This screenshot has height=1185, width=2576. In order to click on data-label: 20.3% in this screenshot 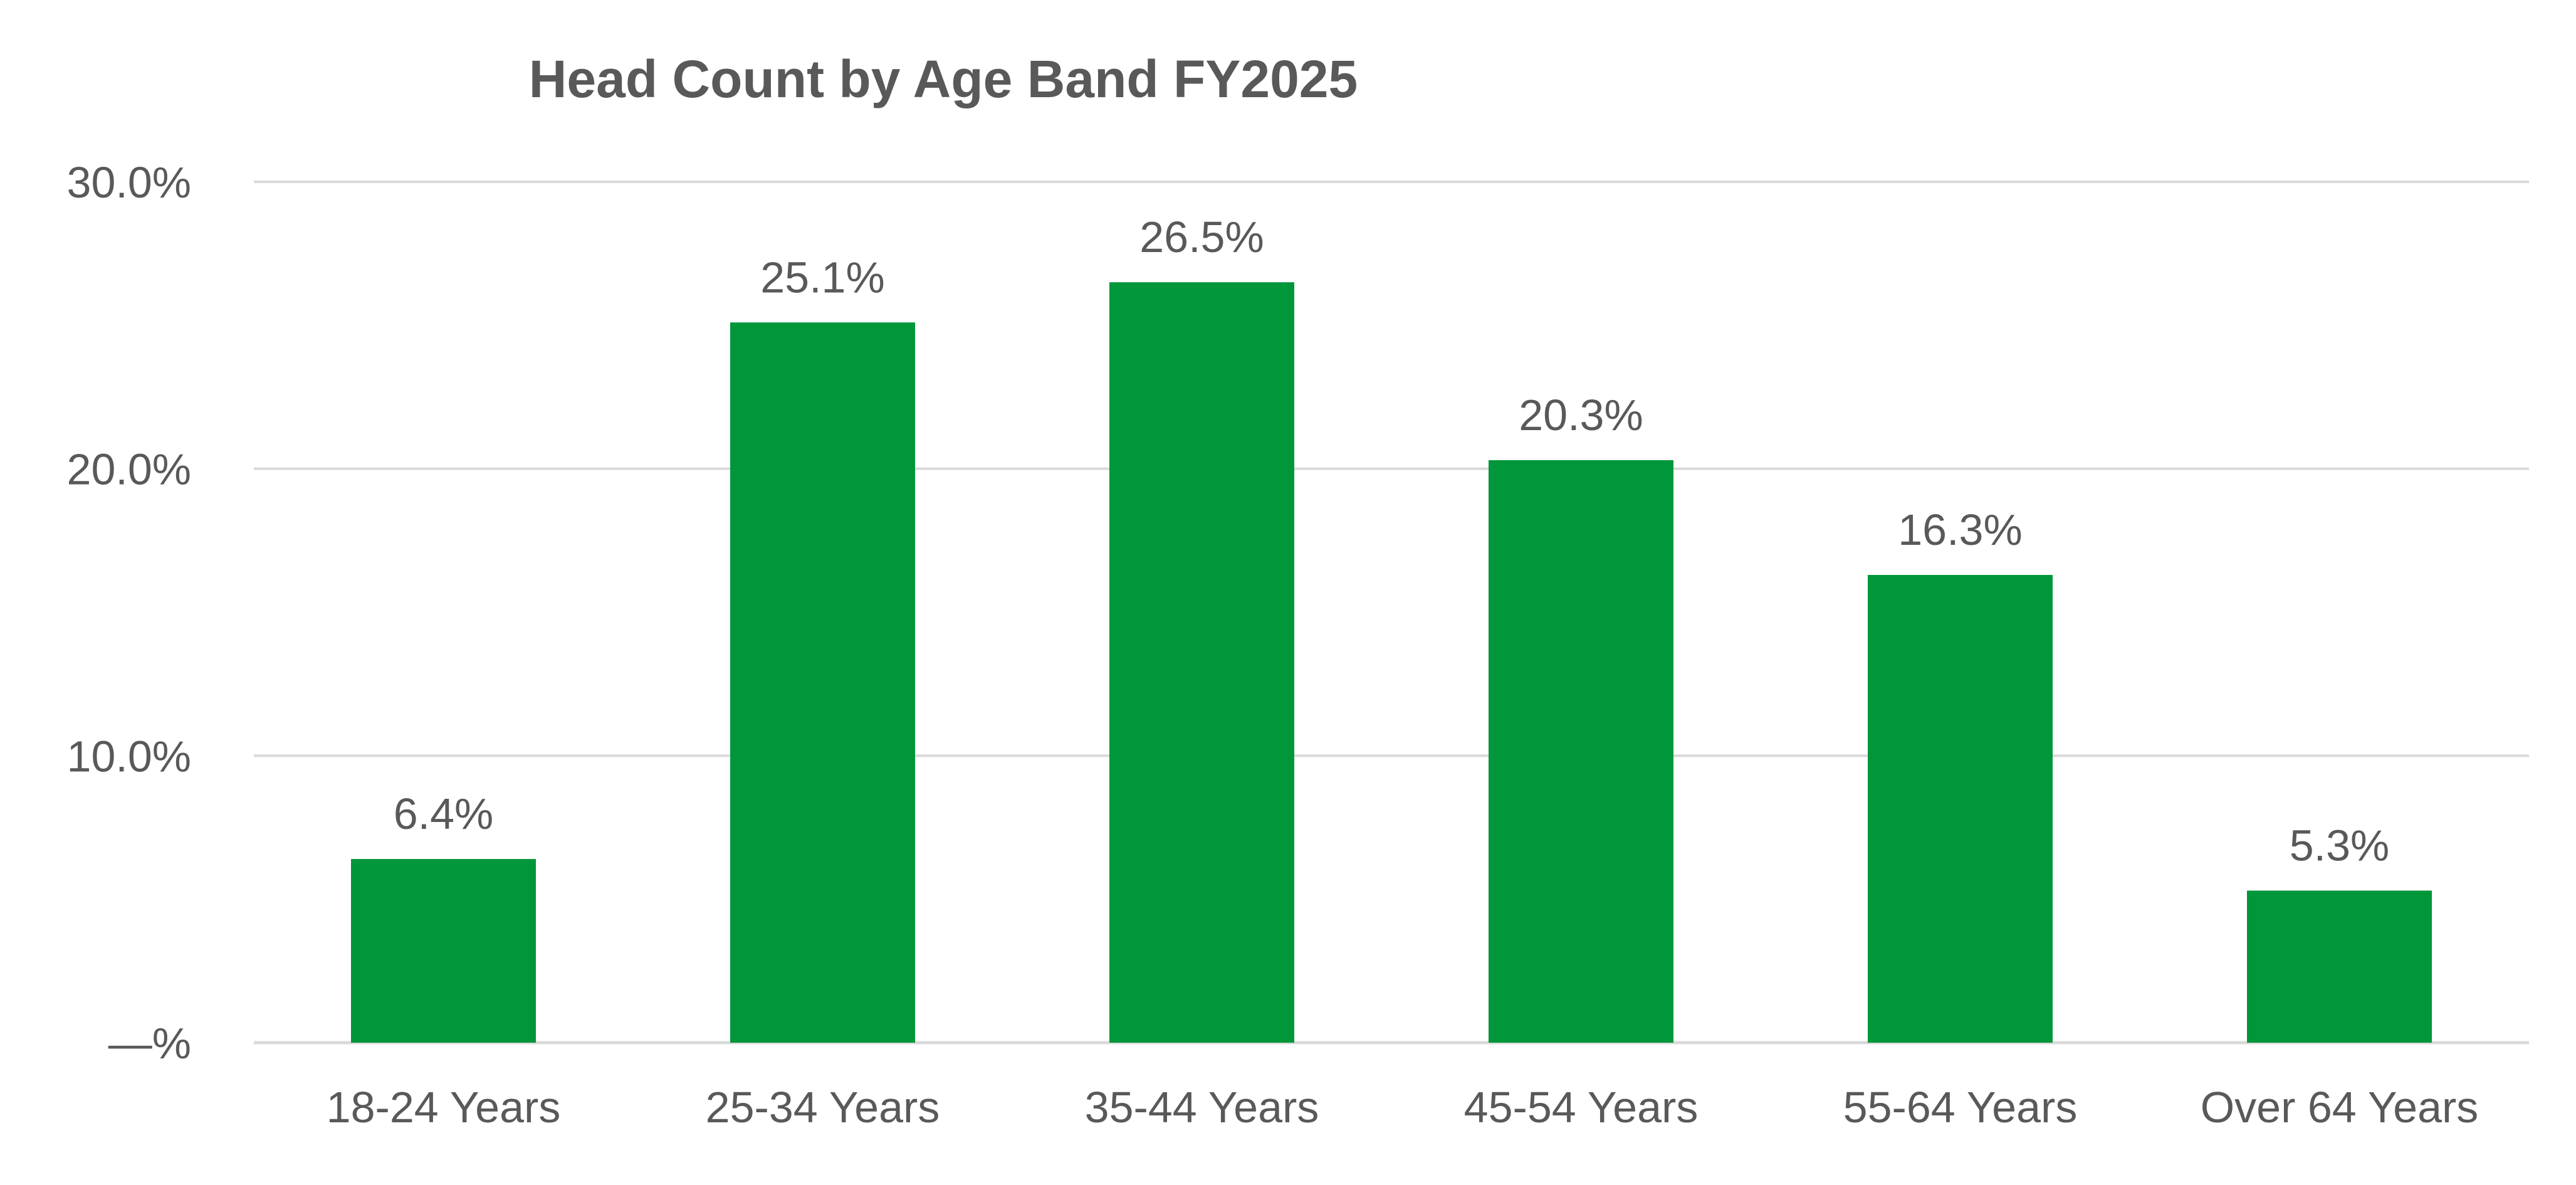, I will do `click(1581, 415)`.